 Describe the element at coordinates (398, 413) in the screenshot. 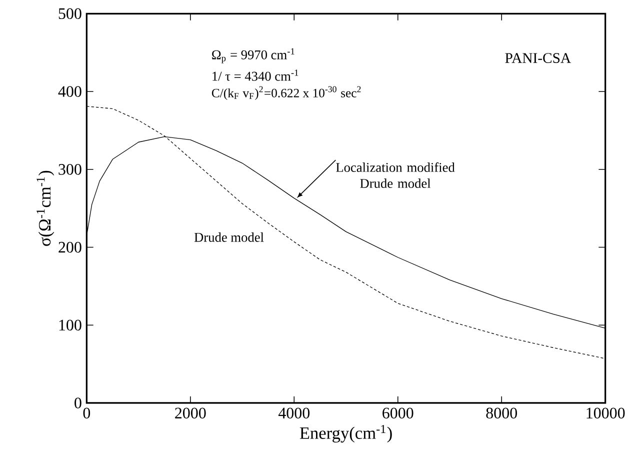

I see `x-tick-label: 6000` at that location.